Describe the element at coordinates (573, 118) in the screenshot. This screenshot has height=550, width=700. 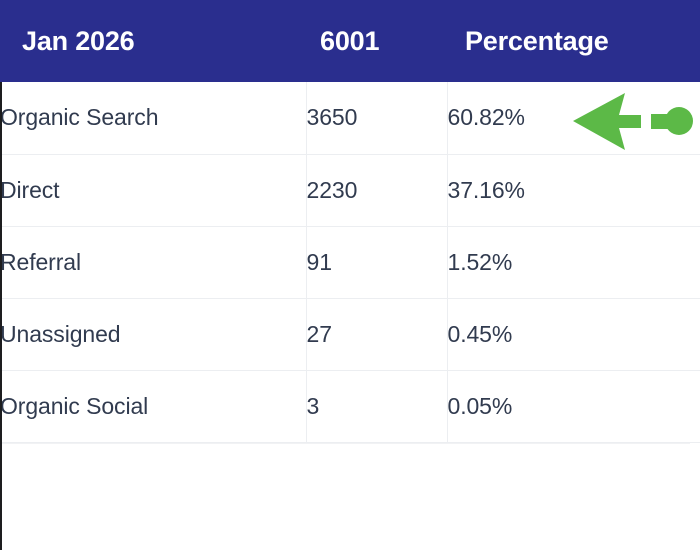
I see `cell-percentage: 60.82%` at that location.